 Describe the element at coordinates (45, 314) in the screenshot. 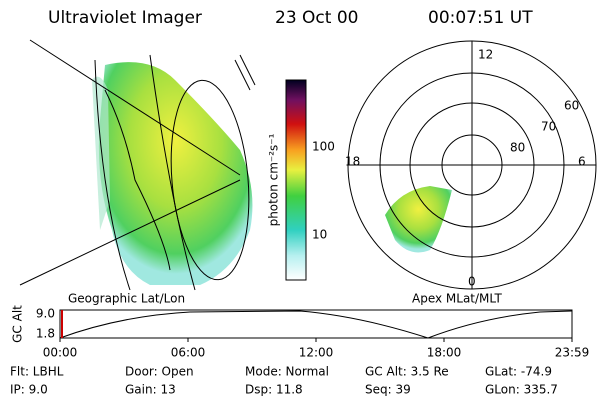

I see `y-label: 9.0` at that location.